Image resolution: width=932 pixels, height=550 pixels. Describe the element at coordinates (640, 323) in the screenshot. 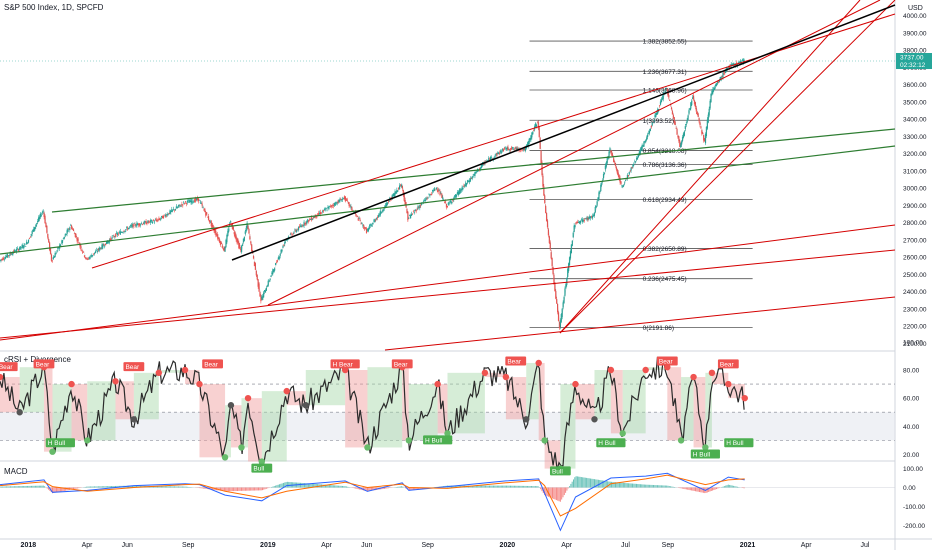

I see `trend-line` at that location.